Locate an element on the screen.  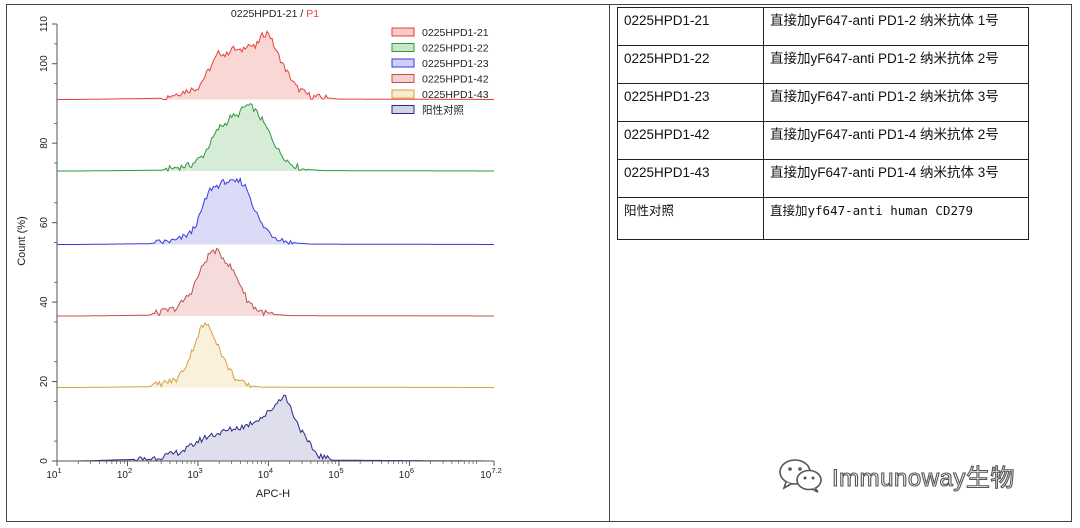
wechat-icon is located at coordinates (800, 476).